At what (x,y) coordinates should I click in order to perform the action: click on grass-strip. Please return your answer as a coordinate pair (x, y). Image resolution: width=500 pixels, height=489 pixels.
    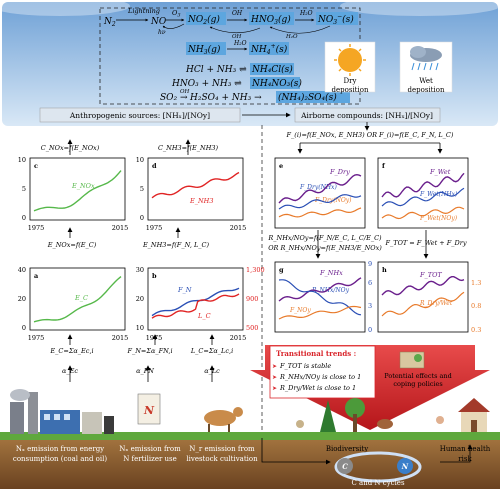
    Looking at the image, I should click on (250, 436).